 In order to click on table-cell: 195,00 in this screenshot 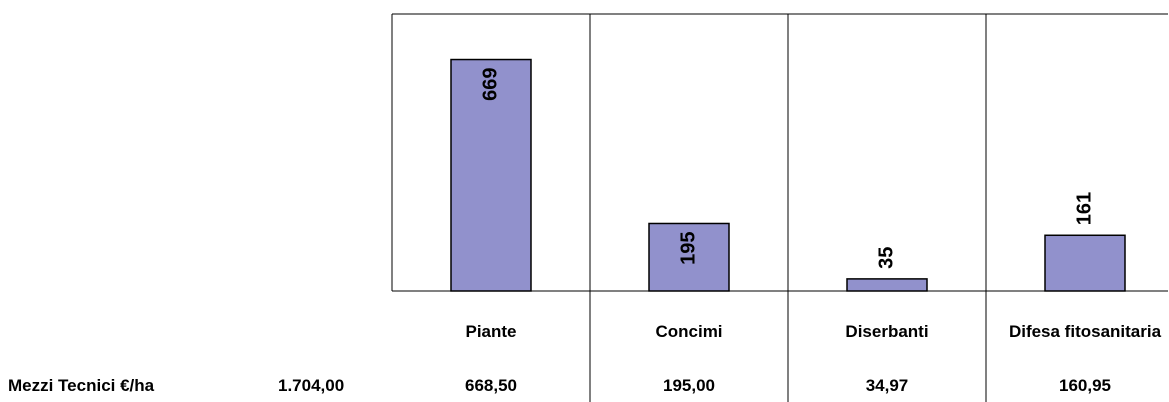, I will do `click(689, 385)`.